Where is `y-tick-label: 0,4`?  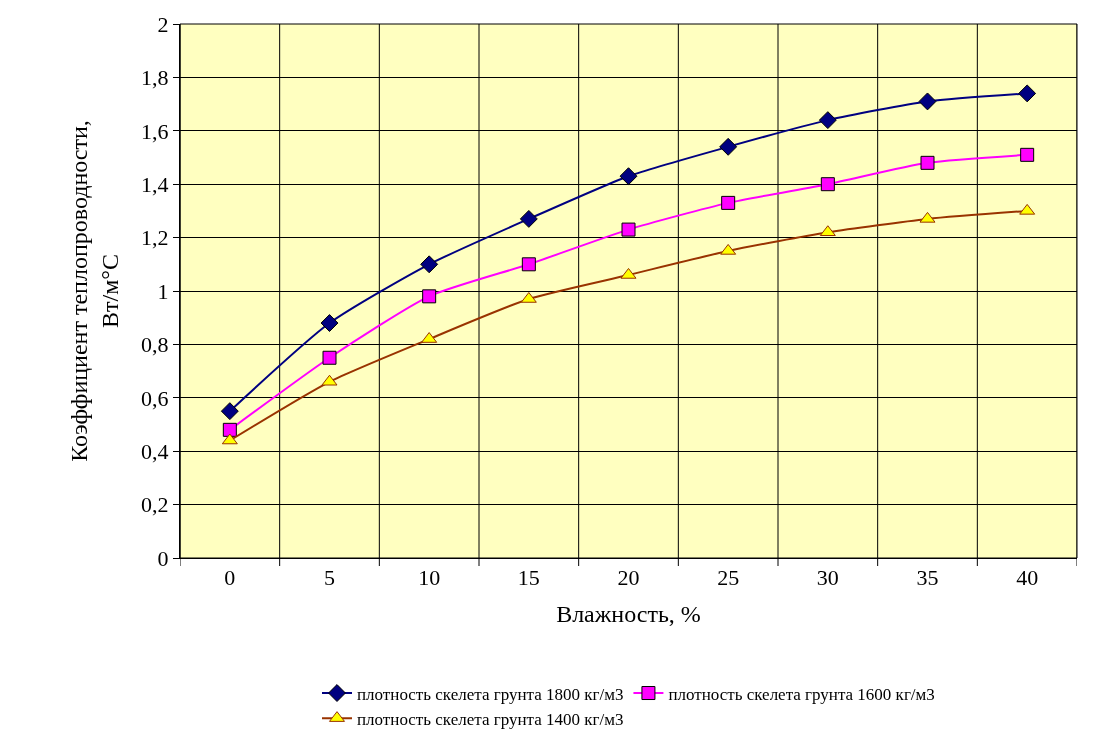
y-tick-label: 0,4 is located at coordinates (155, 451).